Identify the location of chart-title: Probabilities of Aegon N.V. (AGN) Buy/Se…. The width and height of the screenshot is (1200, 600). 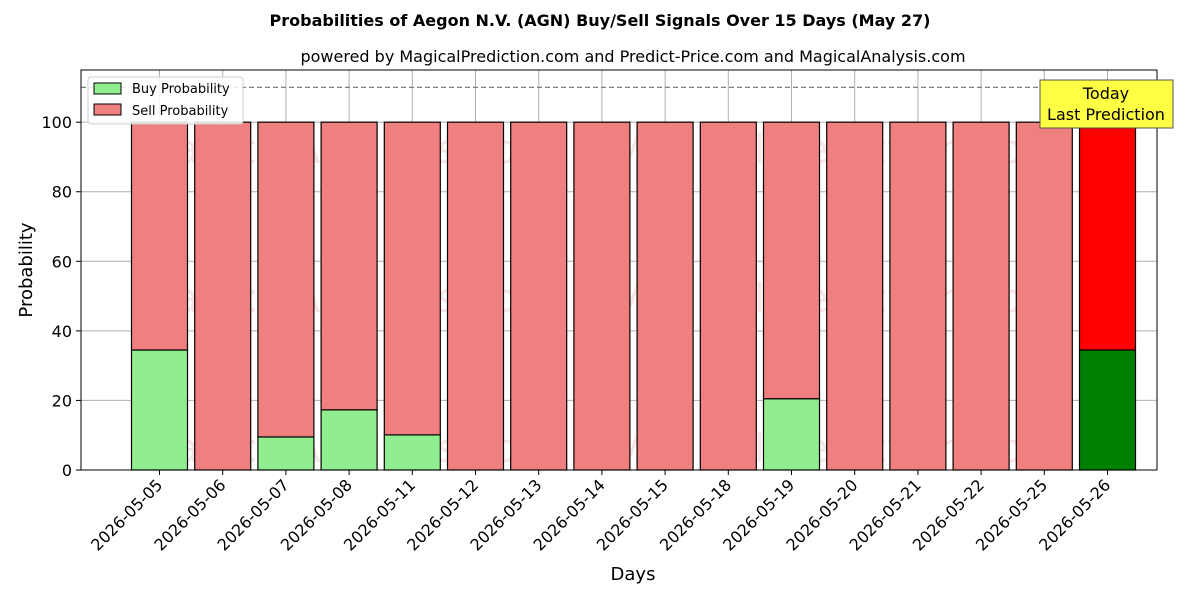
(600, 20).